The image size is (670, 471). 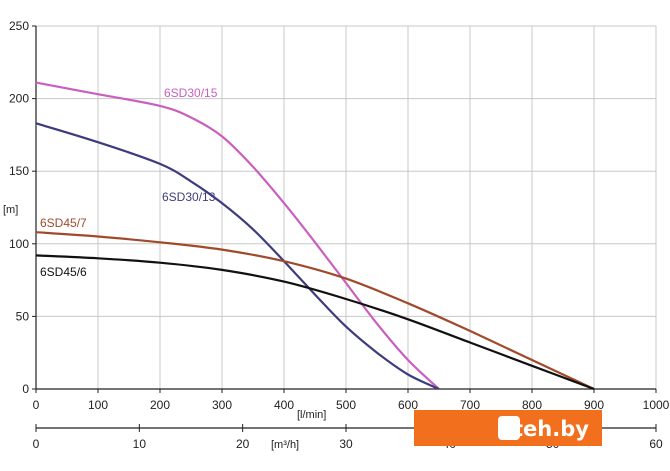 I want to click on y-tick-label: 100, so click(x=19, y=244).